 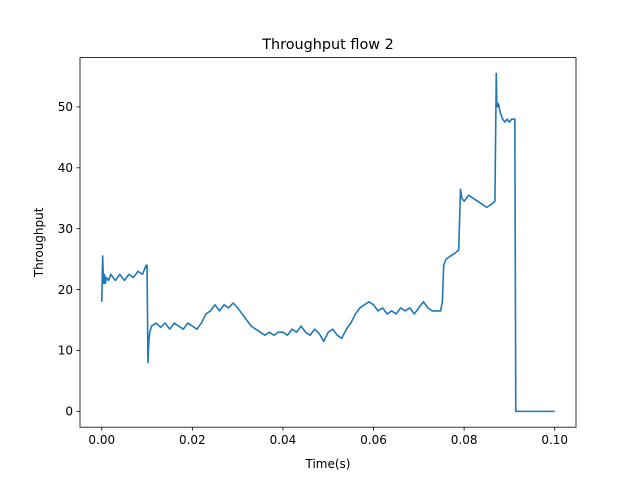 I want to click on y-tick-label: 40, so click(x=65, y=168).